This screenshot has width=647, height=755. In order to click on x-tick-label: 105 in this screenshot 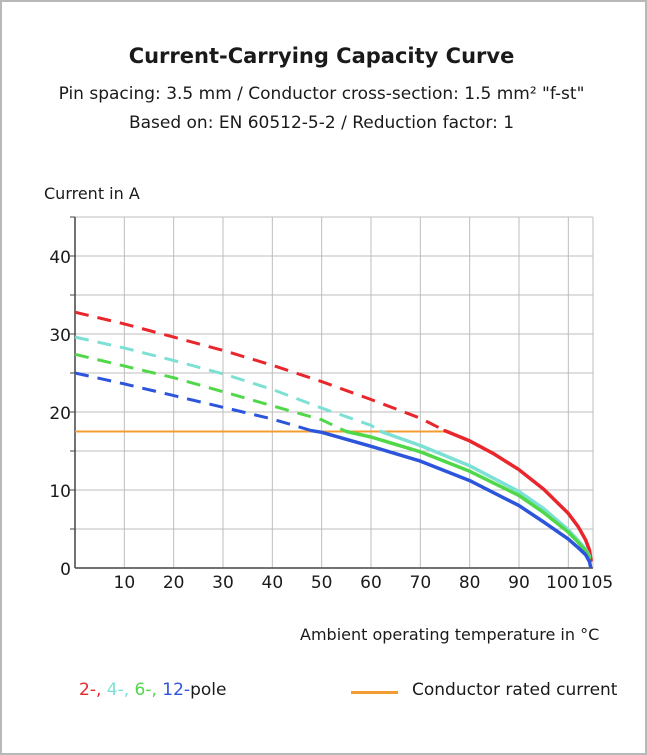, I will do `click(597, 583)`.